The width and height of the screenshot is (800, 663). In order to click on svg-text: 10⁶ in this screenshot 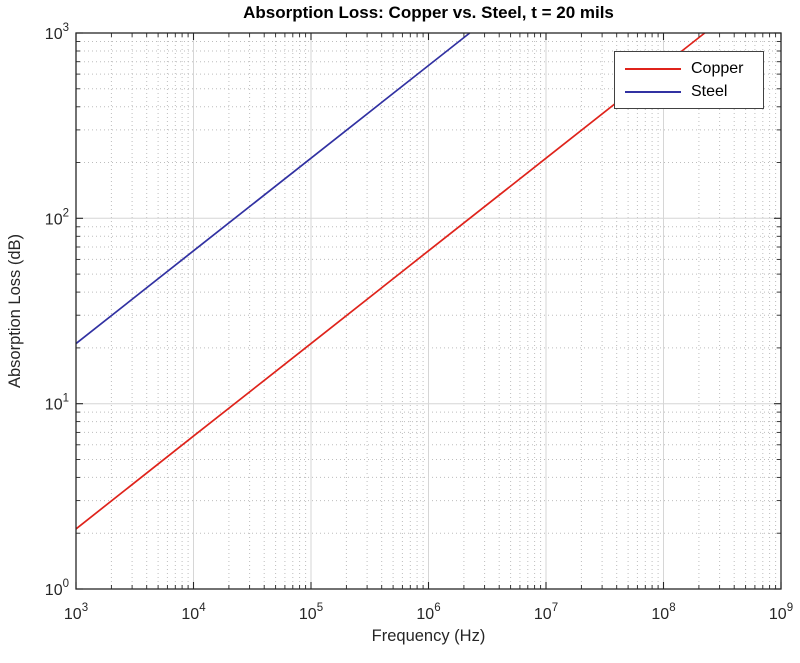, I will do `click(428, 612)`.